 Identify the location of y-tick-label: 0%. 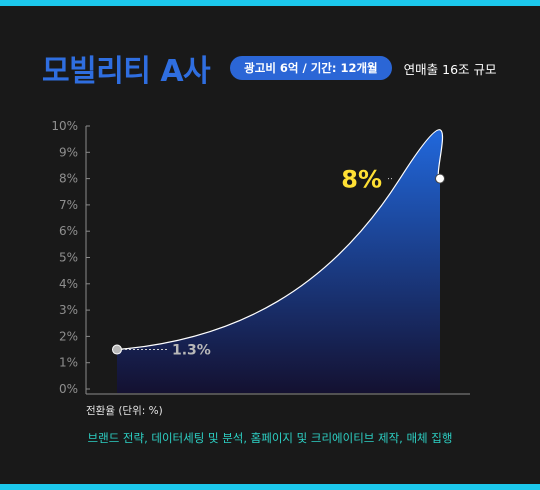
(68, 389).